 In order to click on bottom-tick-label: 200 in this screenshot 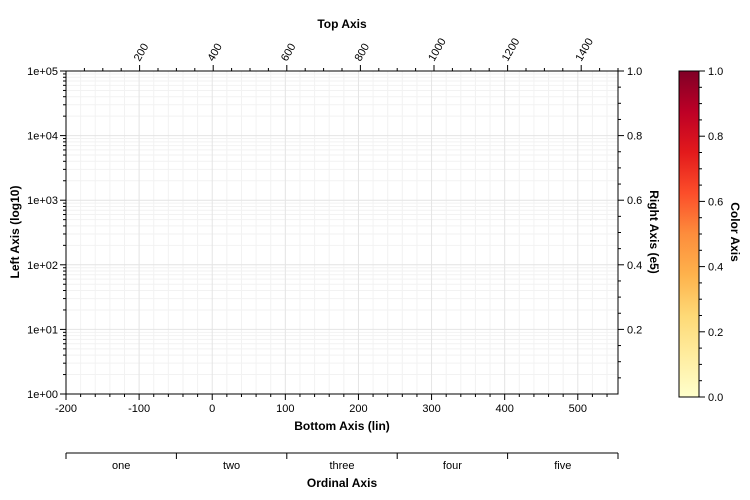, I will do `click(358, 409)`.